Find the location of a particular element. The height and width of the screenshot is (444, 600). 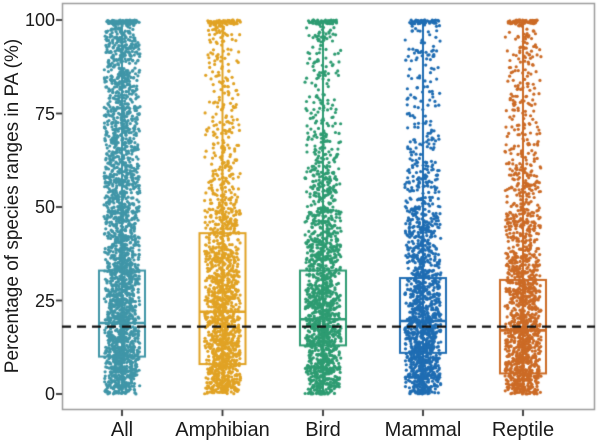

y-tick-label: 50 is located at coordinates (44, 207).